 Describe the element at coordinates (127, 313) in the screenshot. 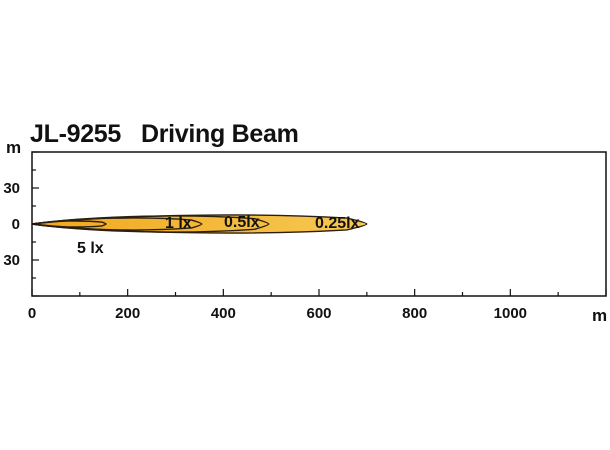

I see `x-tick-label: 200` at that location.